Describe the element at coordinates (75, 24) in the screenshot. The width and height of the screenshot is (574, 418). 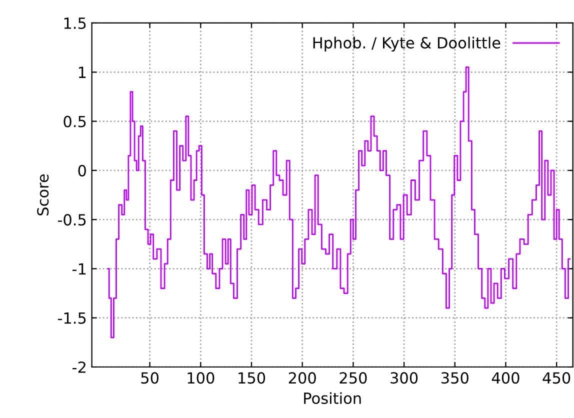
I see `y-tick-label: 1.5` at that location.